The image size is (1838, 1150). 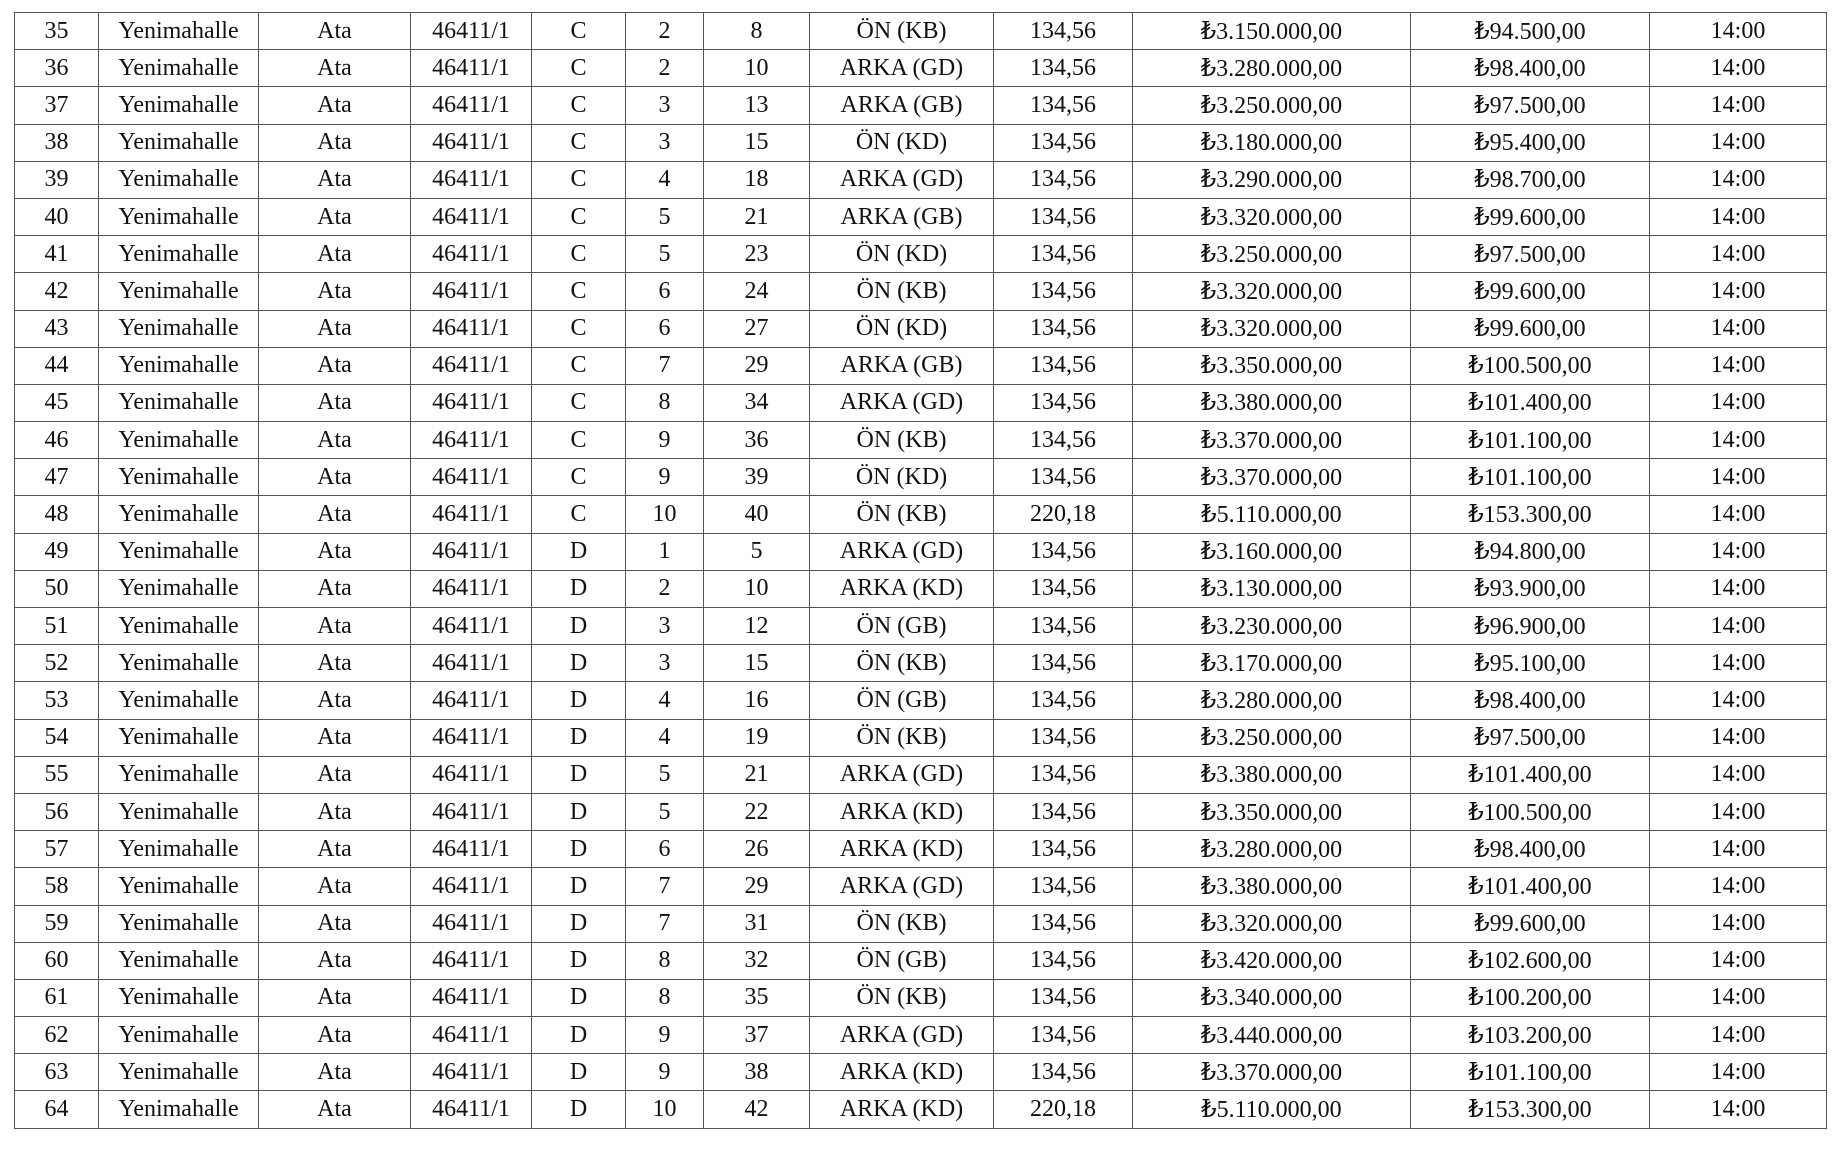 I want to click on unit-number-cell: 32, so click(x=756, y=960).